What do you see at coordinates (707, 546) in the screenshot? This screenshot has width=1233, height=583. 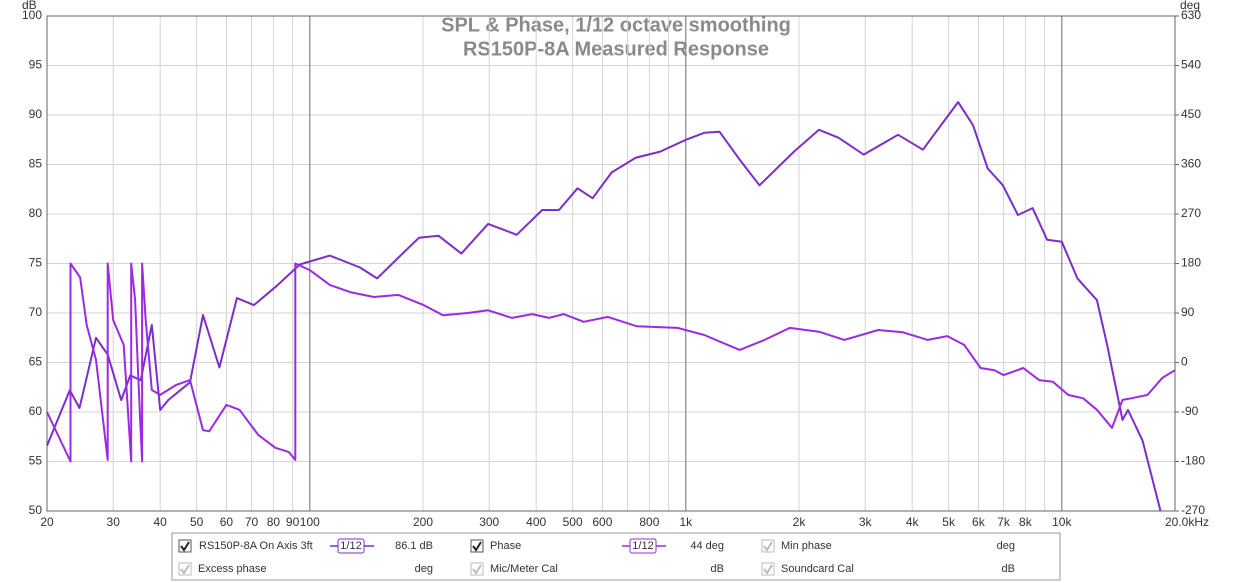 I see `legend-readout: 44 deg` at bounding box center [707, 546].